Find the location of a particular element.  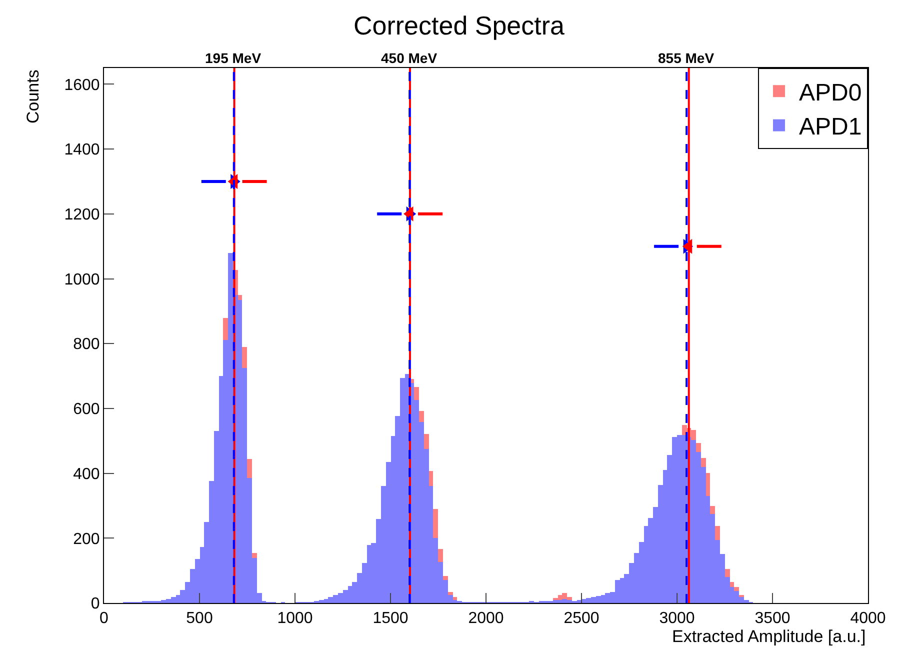

y-axis-title: Counts is located at coordinates (33, 97).